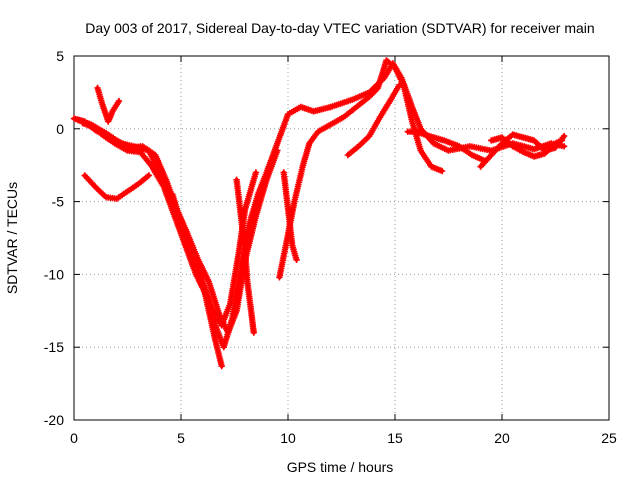 The width and height of the screenshot is (640, 480). What do you see at coordinates (60, 56) in the screenshot?
I see `y-tick-label: 5` at bounding box center [60, 56].